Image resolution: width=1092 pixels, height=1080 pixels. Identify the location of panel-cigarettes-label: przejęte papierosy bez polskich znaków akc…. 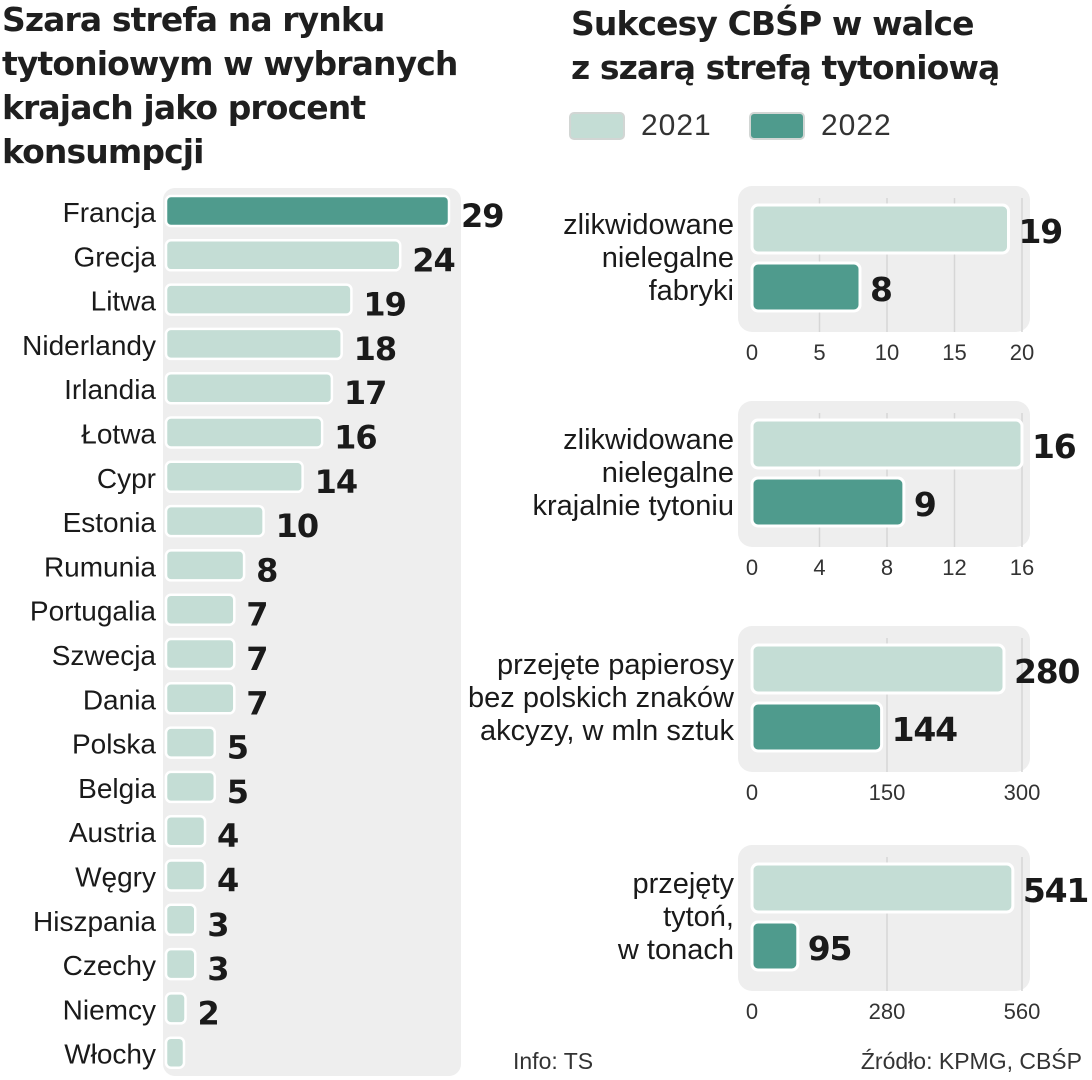
(601, 698).